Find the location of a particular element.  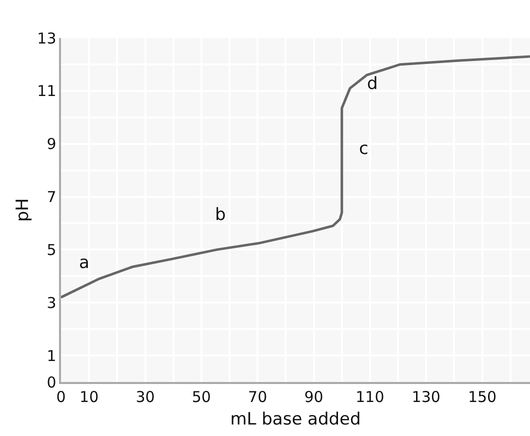

x-tick-label: 90 is located at coordinates (314, 397).